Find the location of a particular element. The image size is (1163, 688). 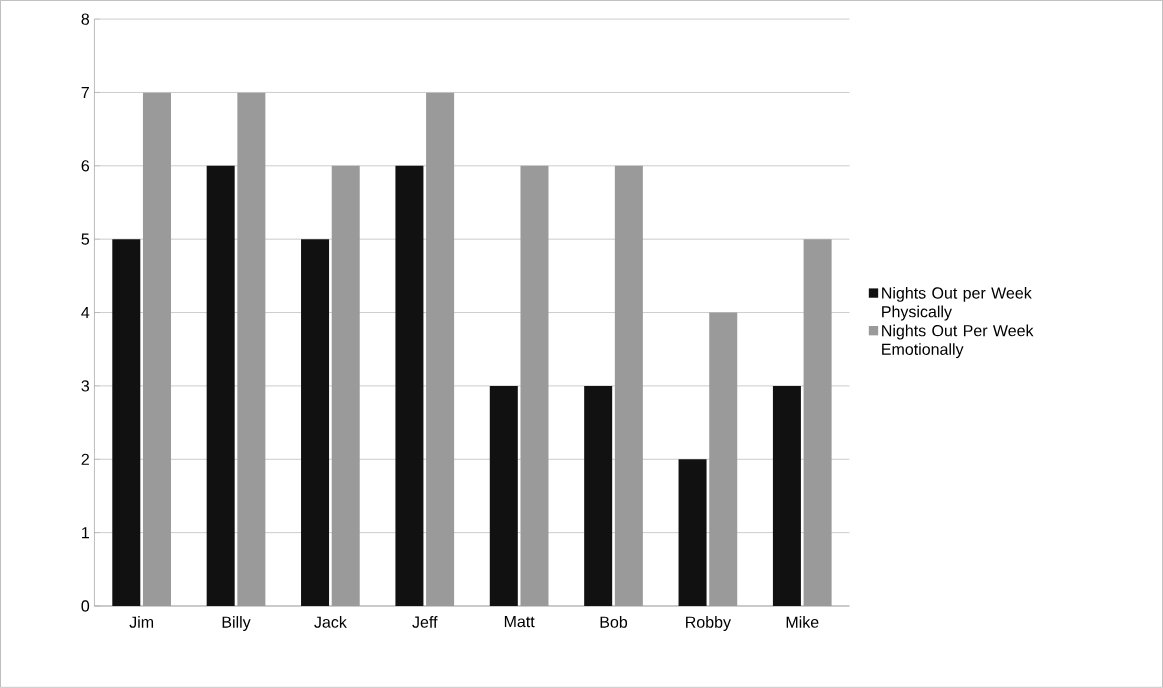

y-tick-label: 5 is located at coordinates (85, 239).